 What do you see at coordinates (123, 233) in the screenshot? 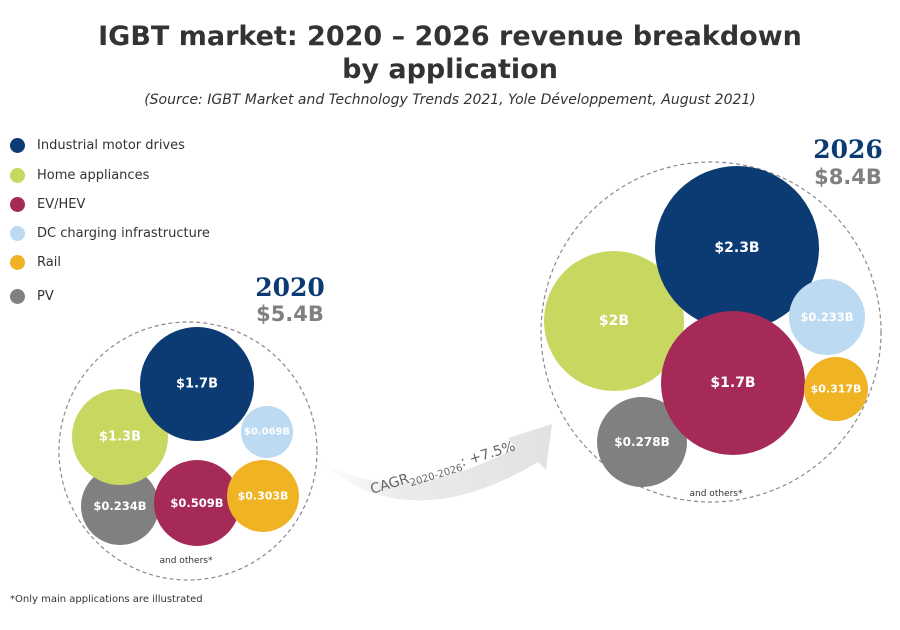
I see `legend-label-dc: DC charging infrastructure` at bounding box center [123, 233].